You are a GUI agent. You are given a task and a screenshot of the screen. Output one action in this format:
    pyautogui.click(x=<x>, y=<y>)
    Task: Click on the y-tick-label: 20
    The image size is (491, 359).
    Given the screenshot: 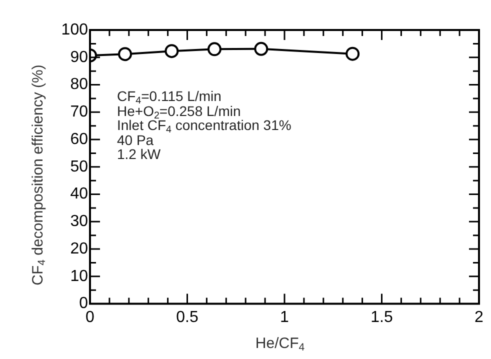 What is the action you would take?
    pyautogui.click(x=79, y=249)
    